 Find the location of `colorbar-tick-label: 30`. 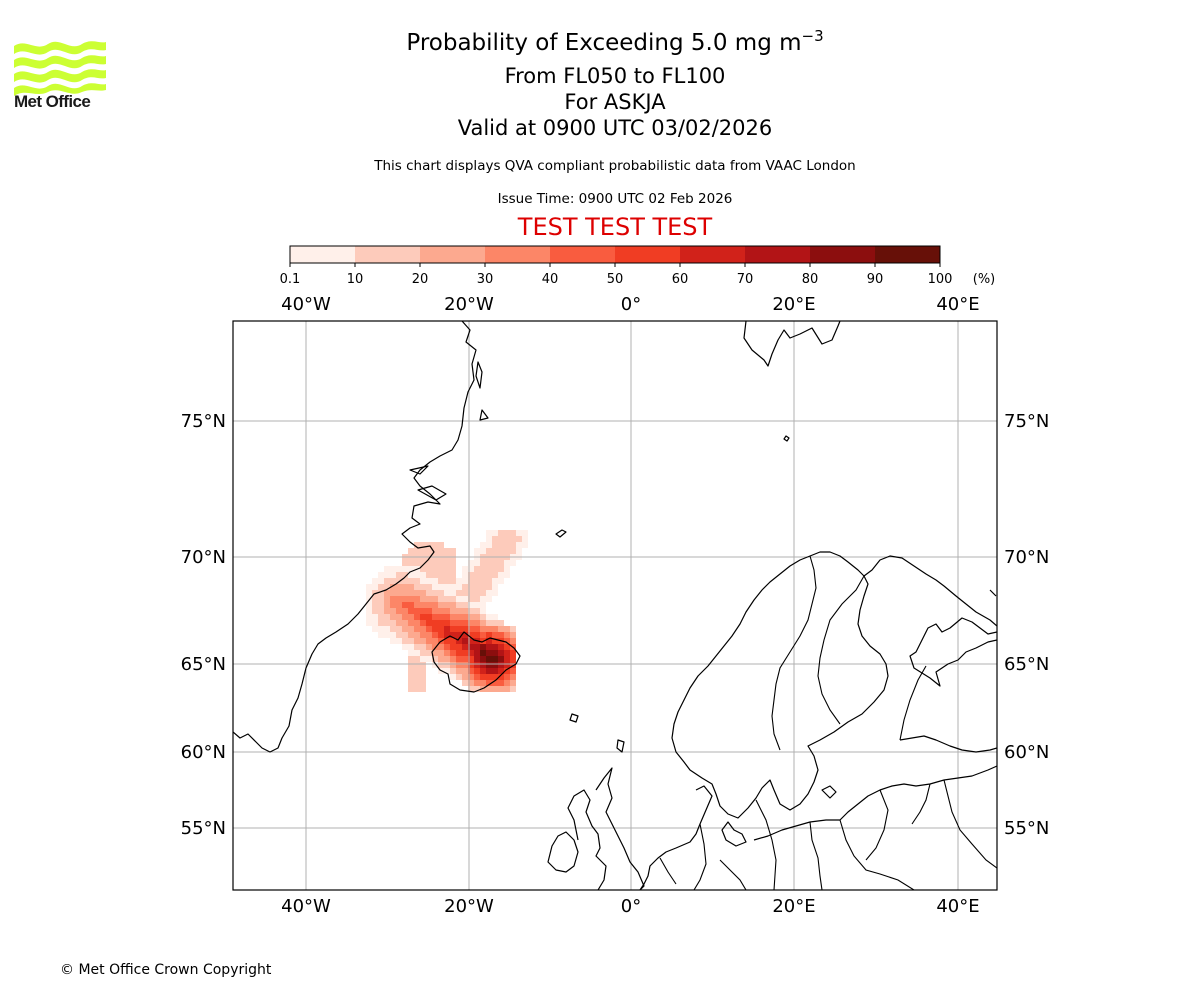

colorbar-tick-label: 30 is located at coordinates (485, 279).